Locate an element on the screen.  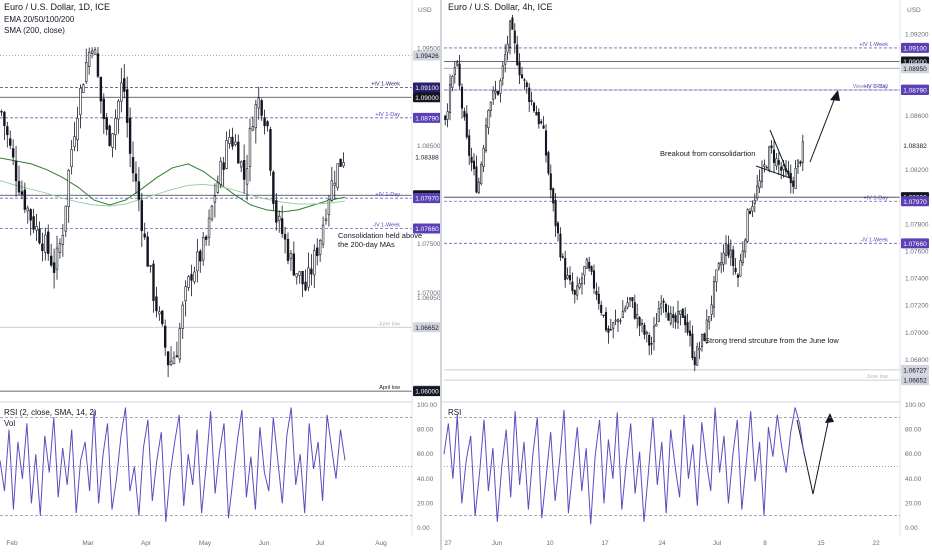
price-tag-label: 1.09000 is located at coordinates (915, 62).